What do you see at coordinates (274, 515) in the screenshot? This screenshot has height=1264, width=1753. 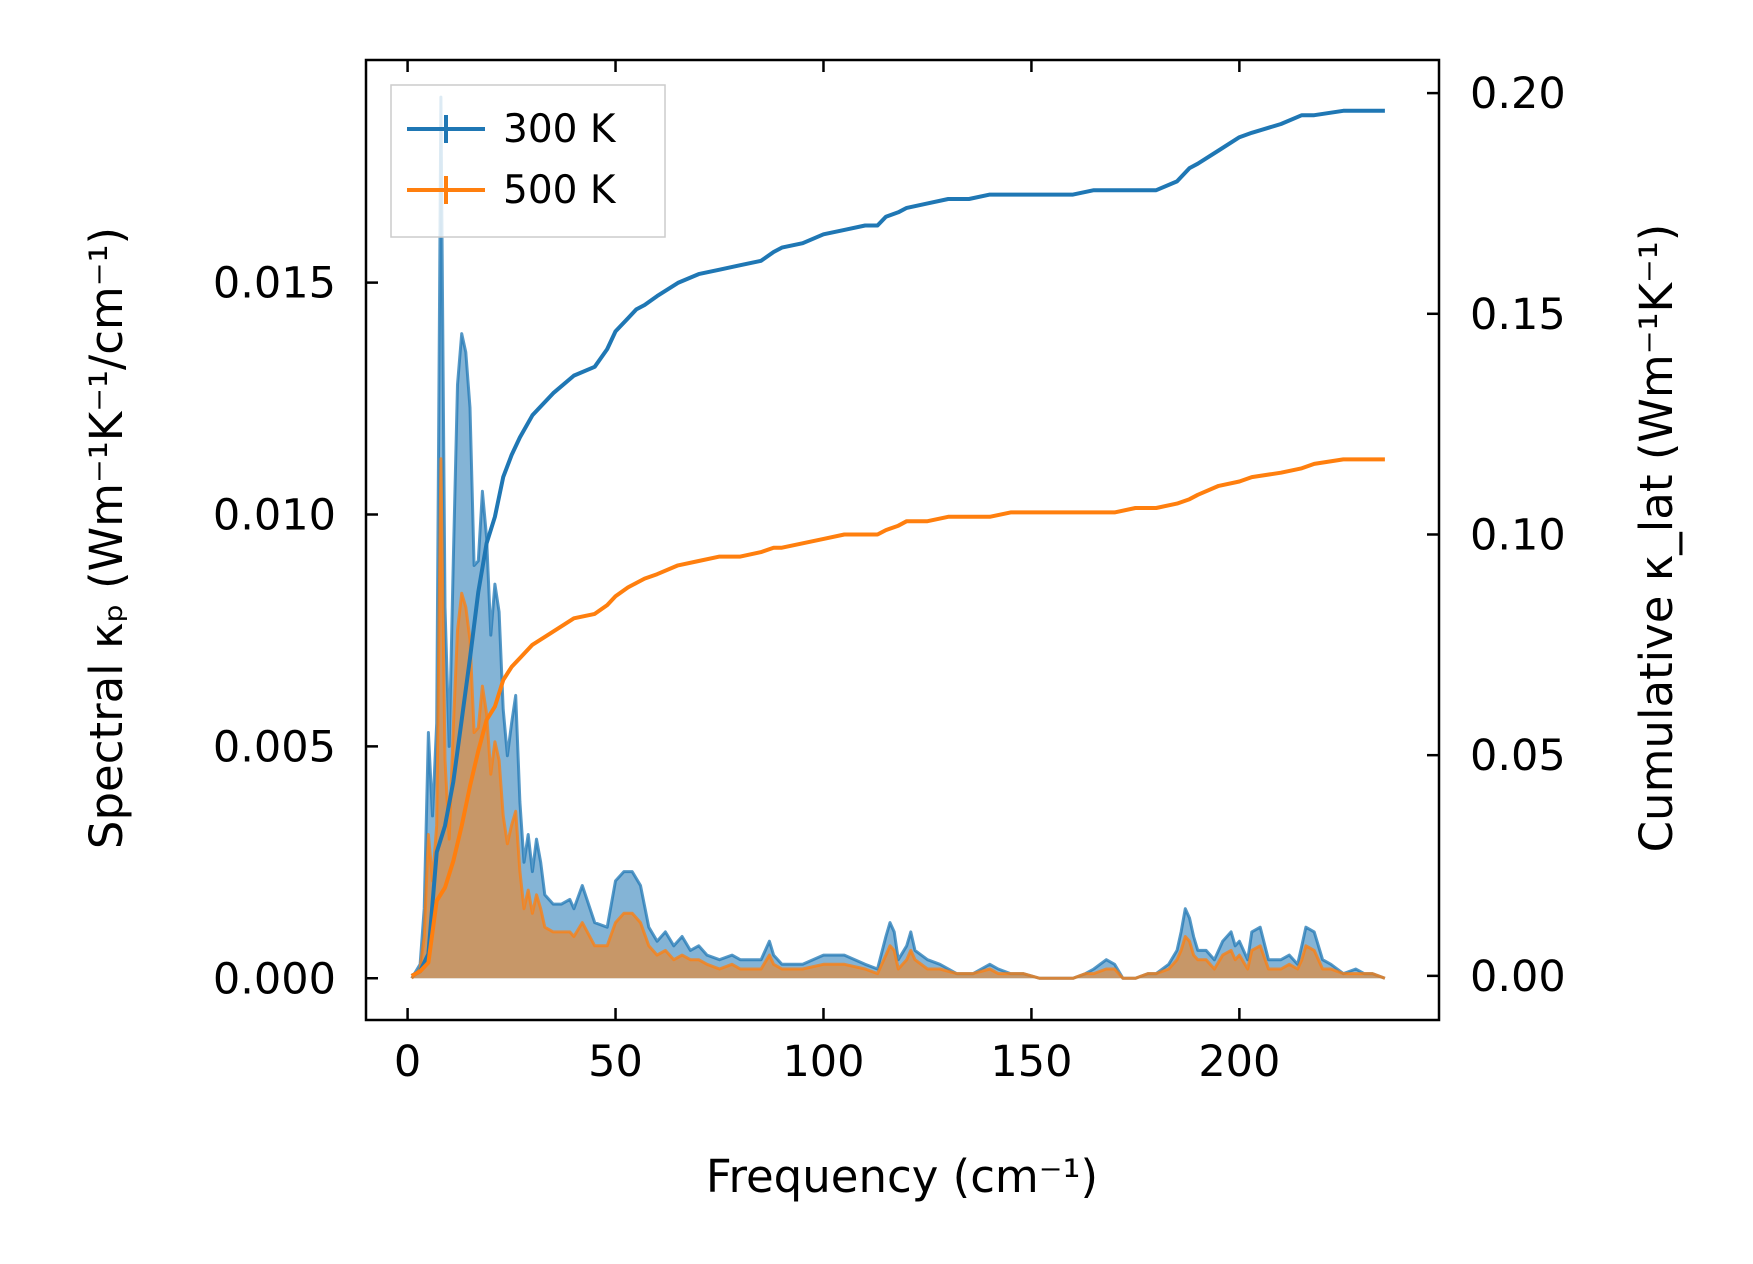 I see `y-left-tick-label: 0.010` at bounding box center [274, 515].